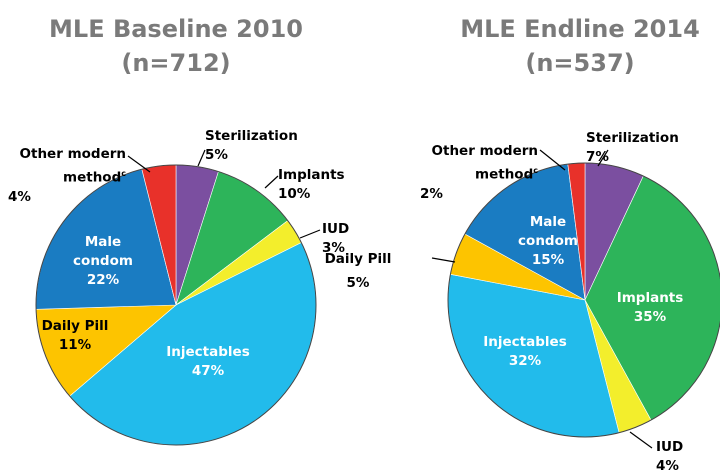  What do you see at coordinates (333, 248) in the screenshot?
I see `value-label: 3%` at bounding box center [333, 248].